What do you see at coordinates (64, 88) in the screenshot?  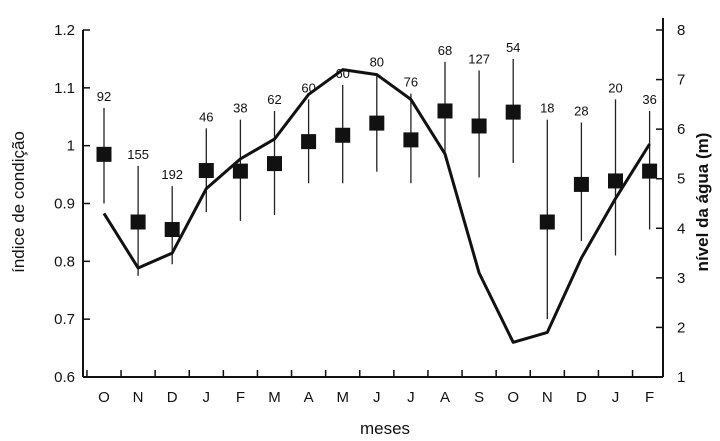 I see `left-tick-label: 1.1` at bounding box center [64, 88].